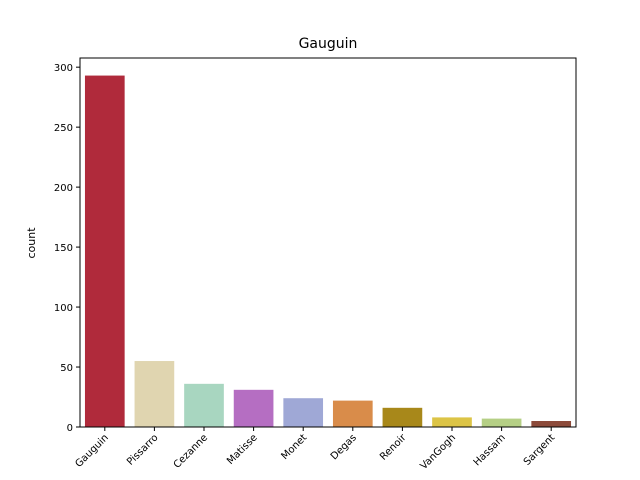 Image resolution: width=640 pixels, height=480 pixels. Describe the element at coordinates (438, 452) in the screenshot. I see `x-tick-label: VanGogh` at that location.